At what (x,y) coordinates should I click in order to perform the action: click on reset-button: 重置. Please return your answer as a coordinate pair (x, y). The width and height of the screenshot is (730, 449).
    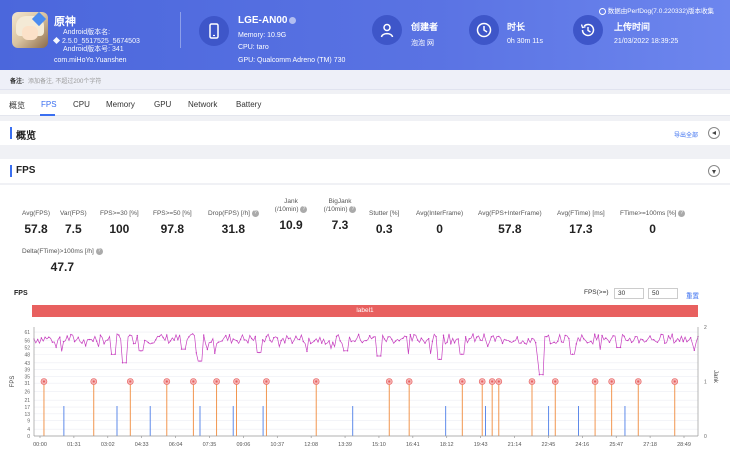
    Looking at the image, I should click on (692, 296).